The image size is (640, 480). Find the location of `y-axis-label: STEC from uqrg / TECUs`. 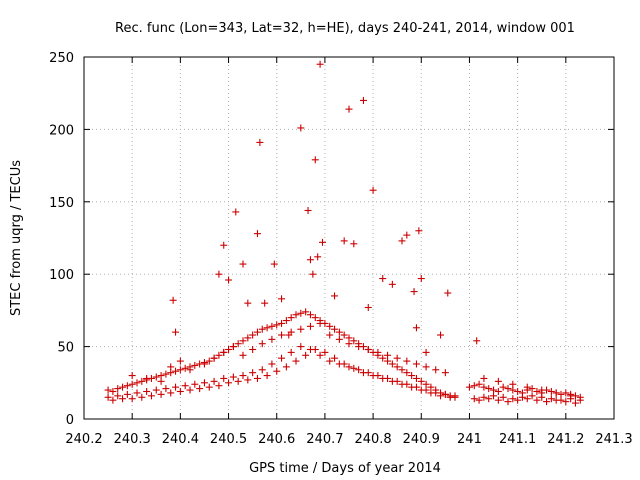

y-axis-label: STEC from uqrg / TECUs is located at coordinates (16, 238).